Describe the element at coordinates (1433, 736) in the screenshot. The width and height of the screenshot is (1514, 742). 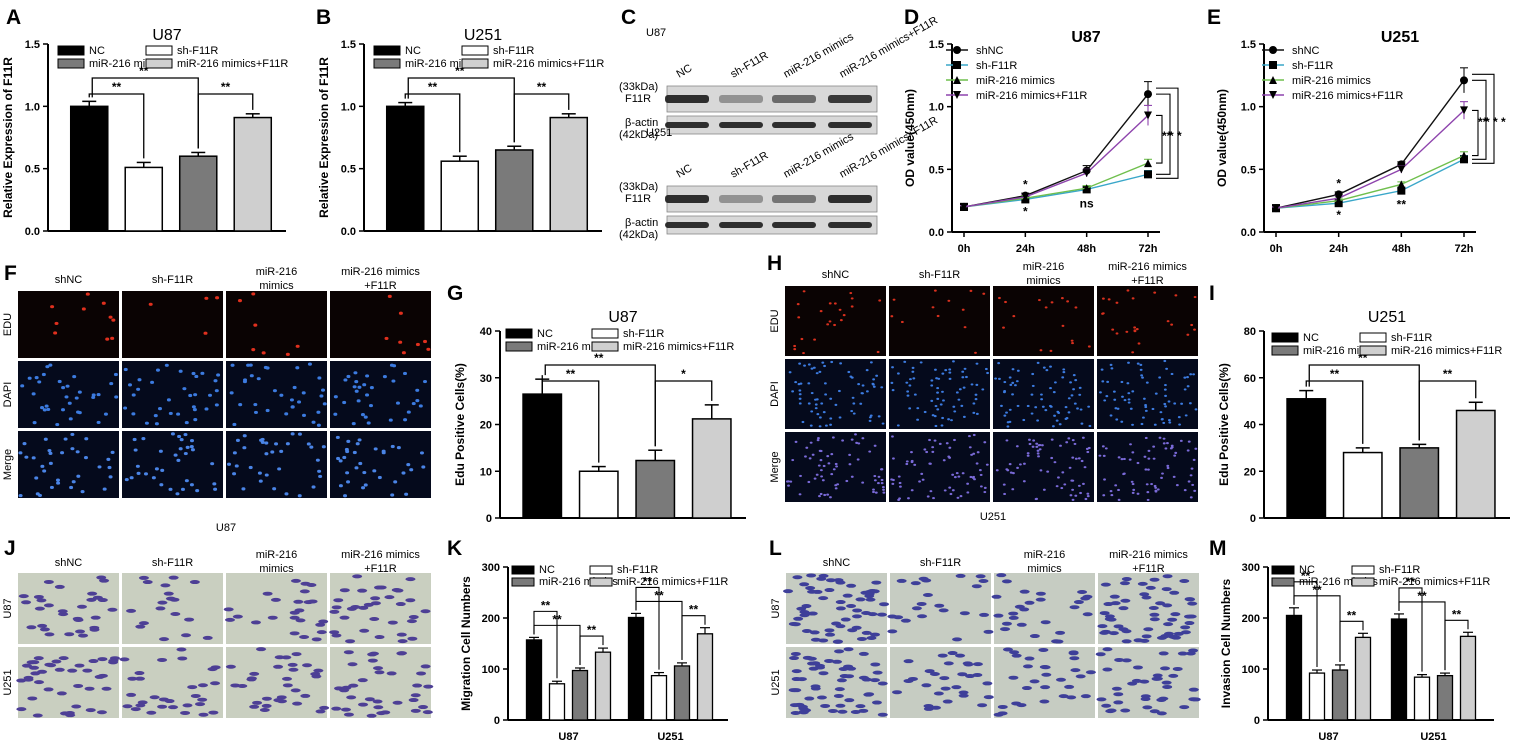
I see `group-label: U251` at that location.